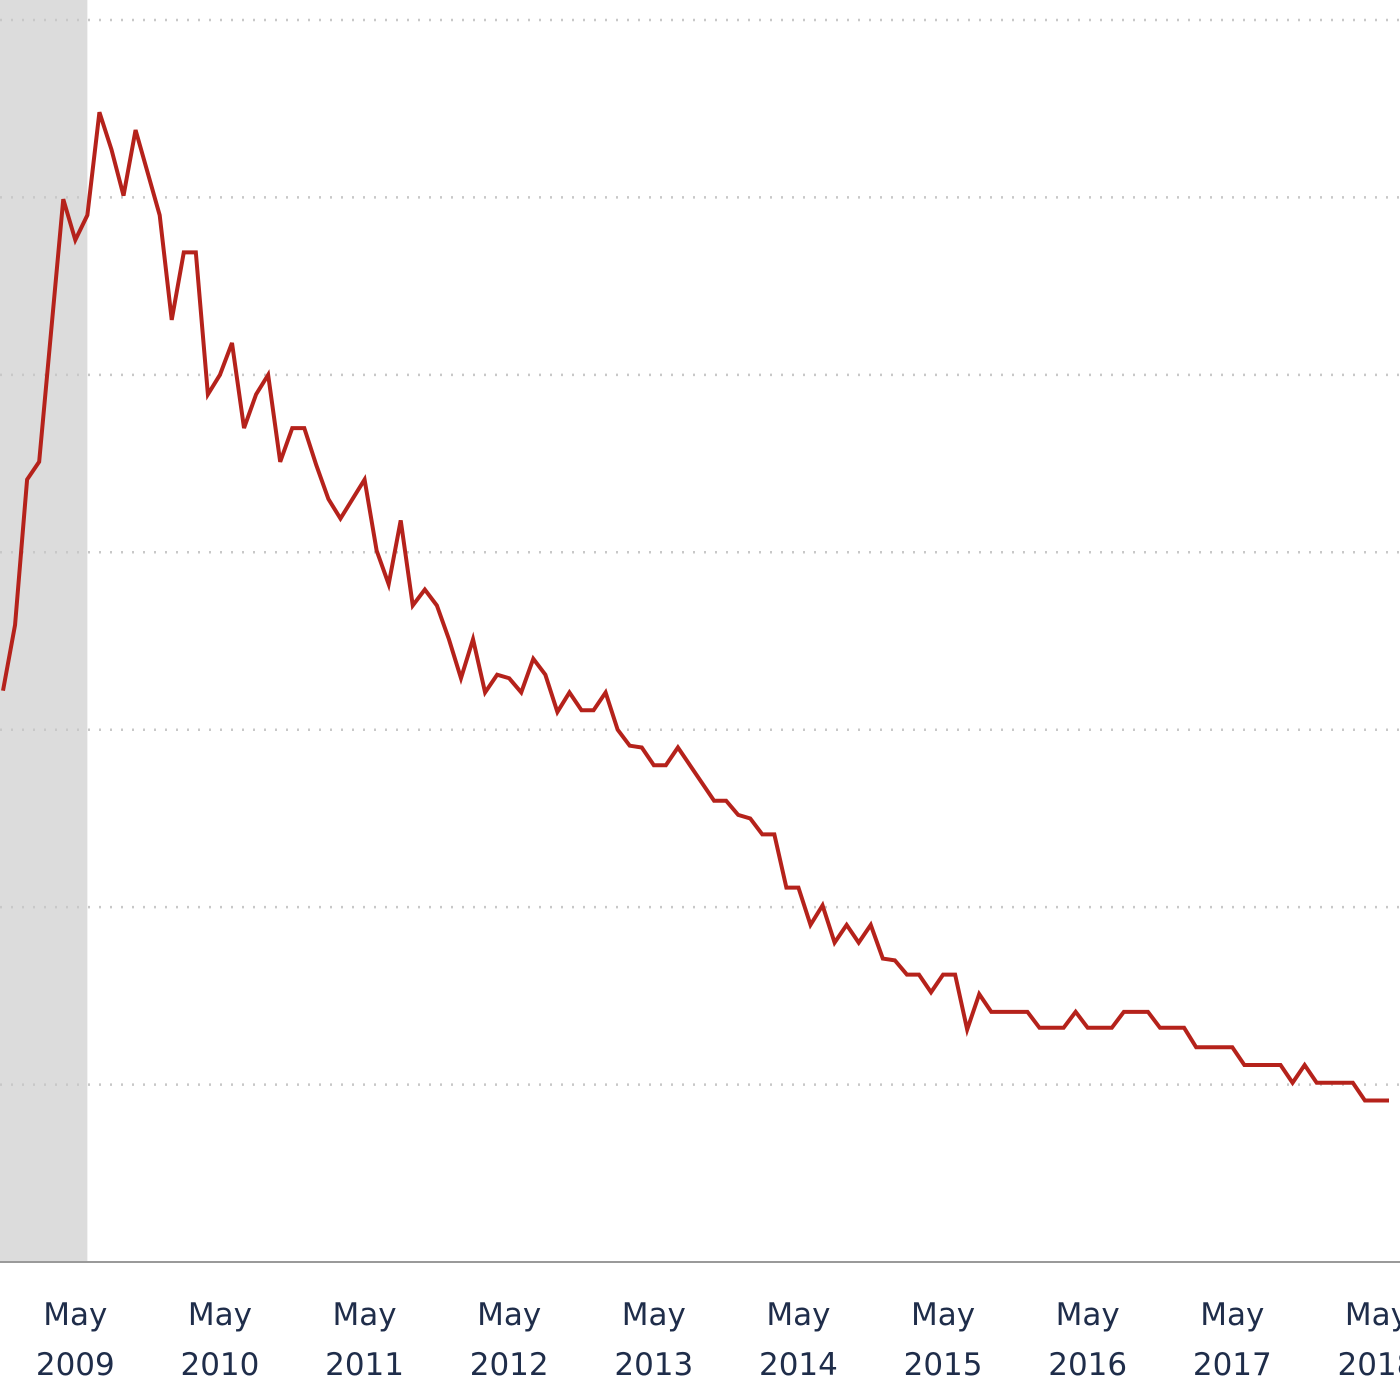  What do you see at coordinates (365, 1340) in the screenshot?
I see `x-tick-label: May 2011` at bounding box center [365, 1340].